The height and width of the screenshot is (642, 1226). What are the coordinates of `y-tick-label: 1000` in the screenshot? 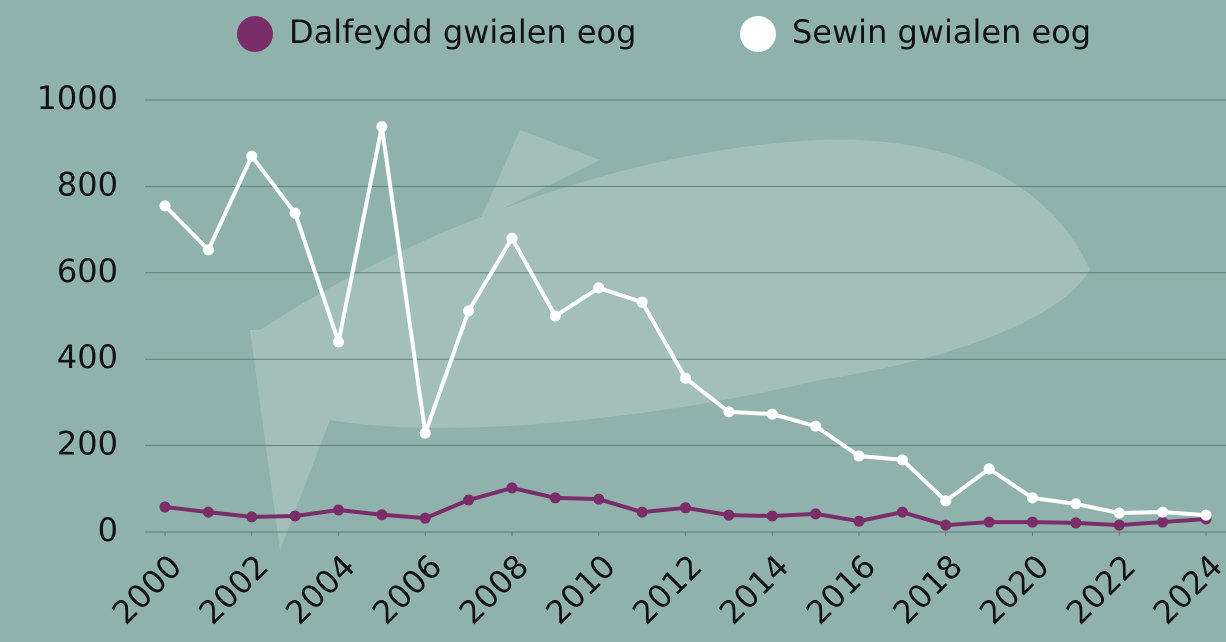 It's located at (77, 98).